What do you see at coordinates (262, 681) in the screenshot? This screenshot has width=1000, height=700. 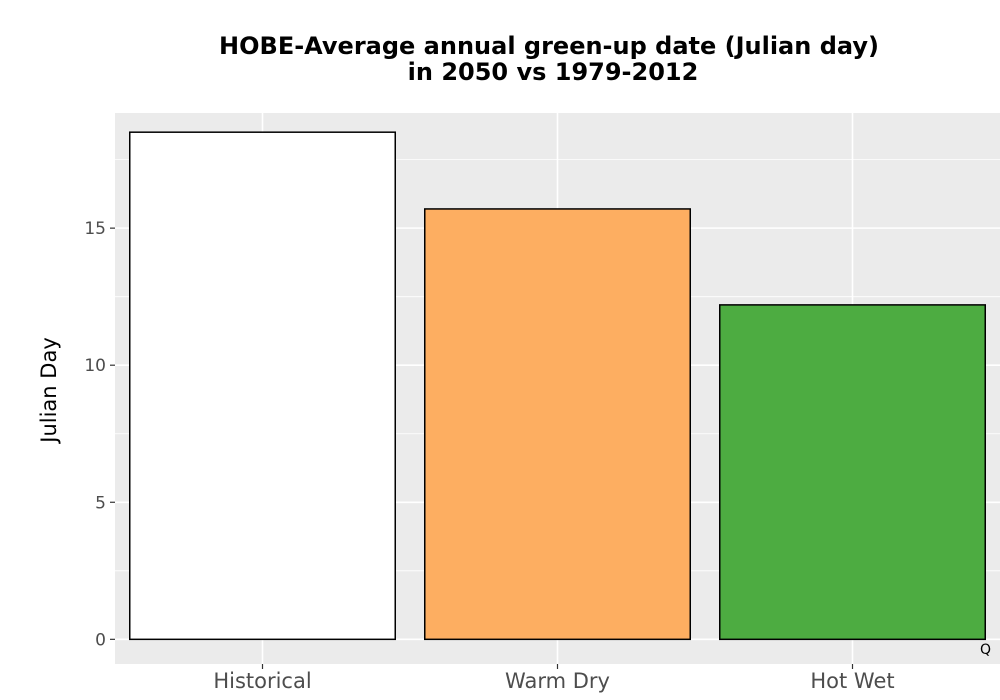 I see `x-tick-label: Historical` at bounding box center [262, 681].